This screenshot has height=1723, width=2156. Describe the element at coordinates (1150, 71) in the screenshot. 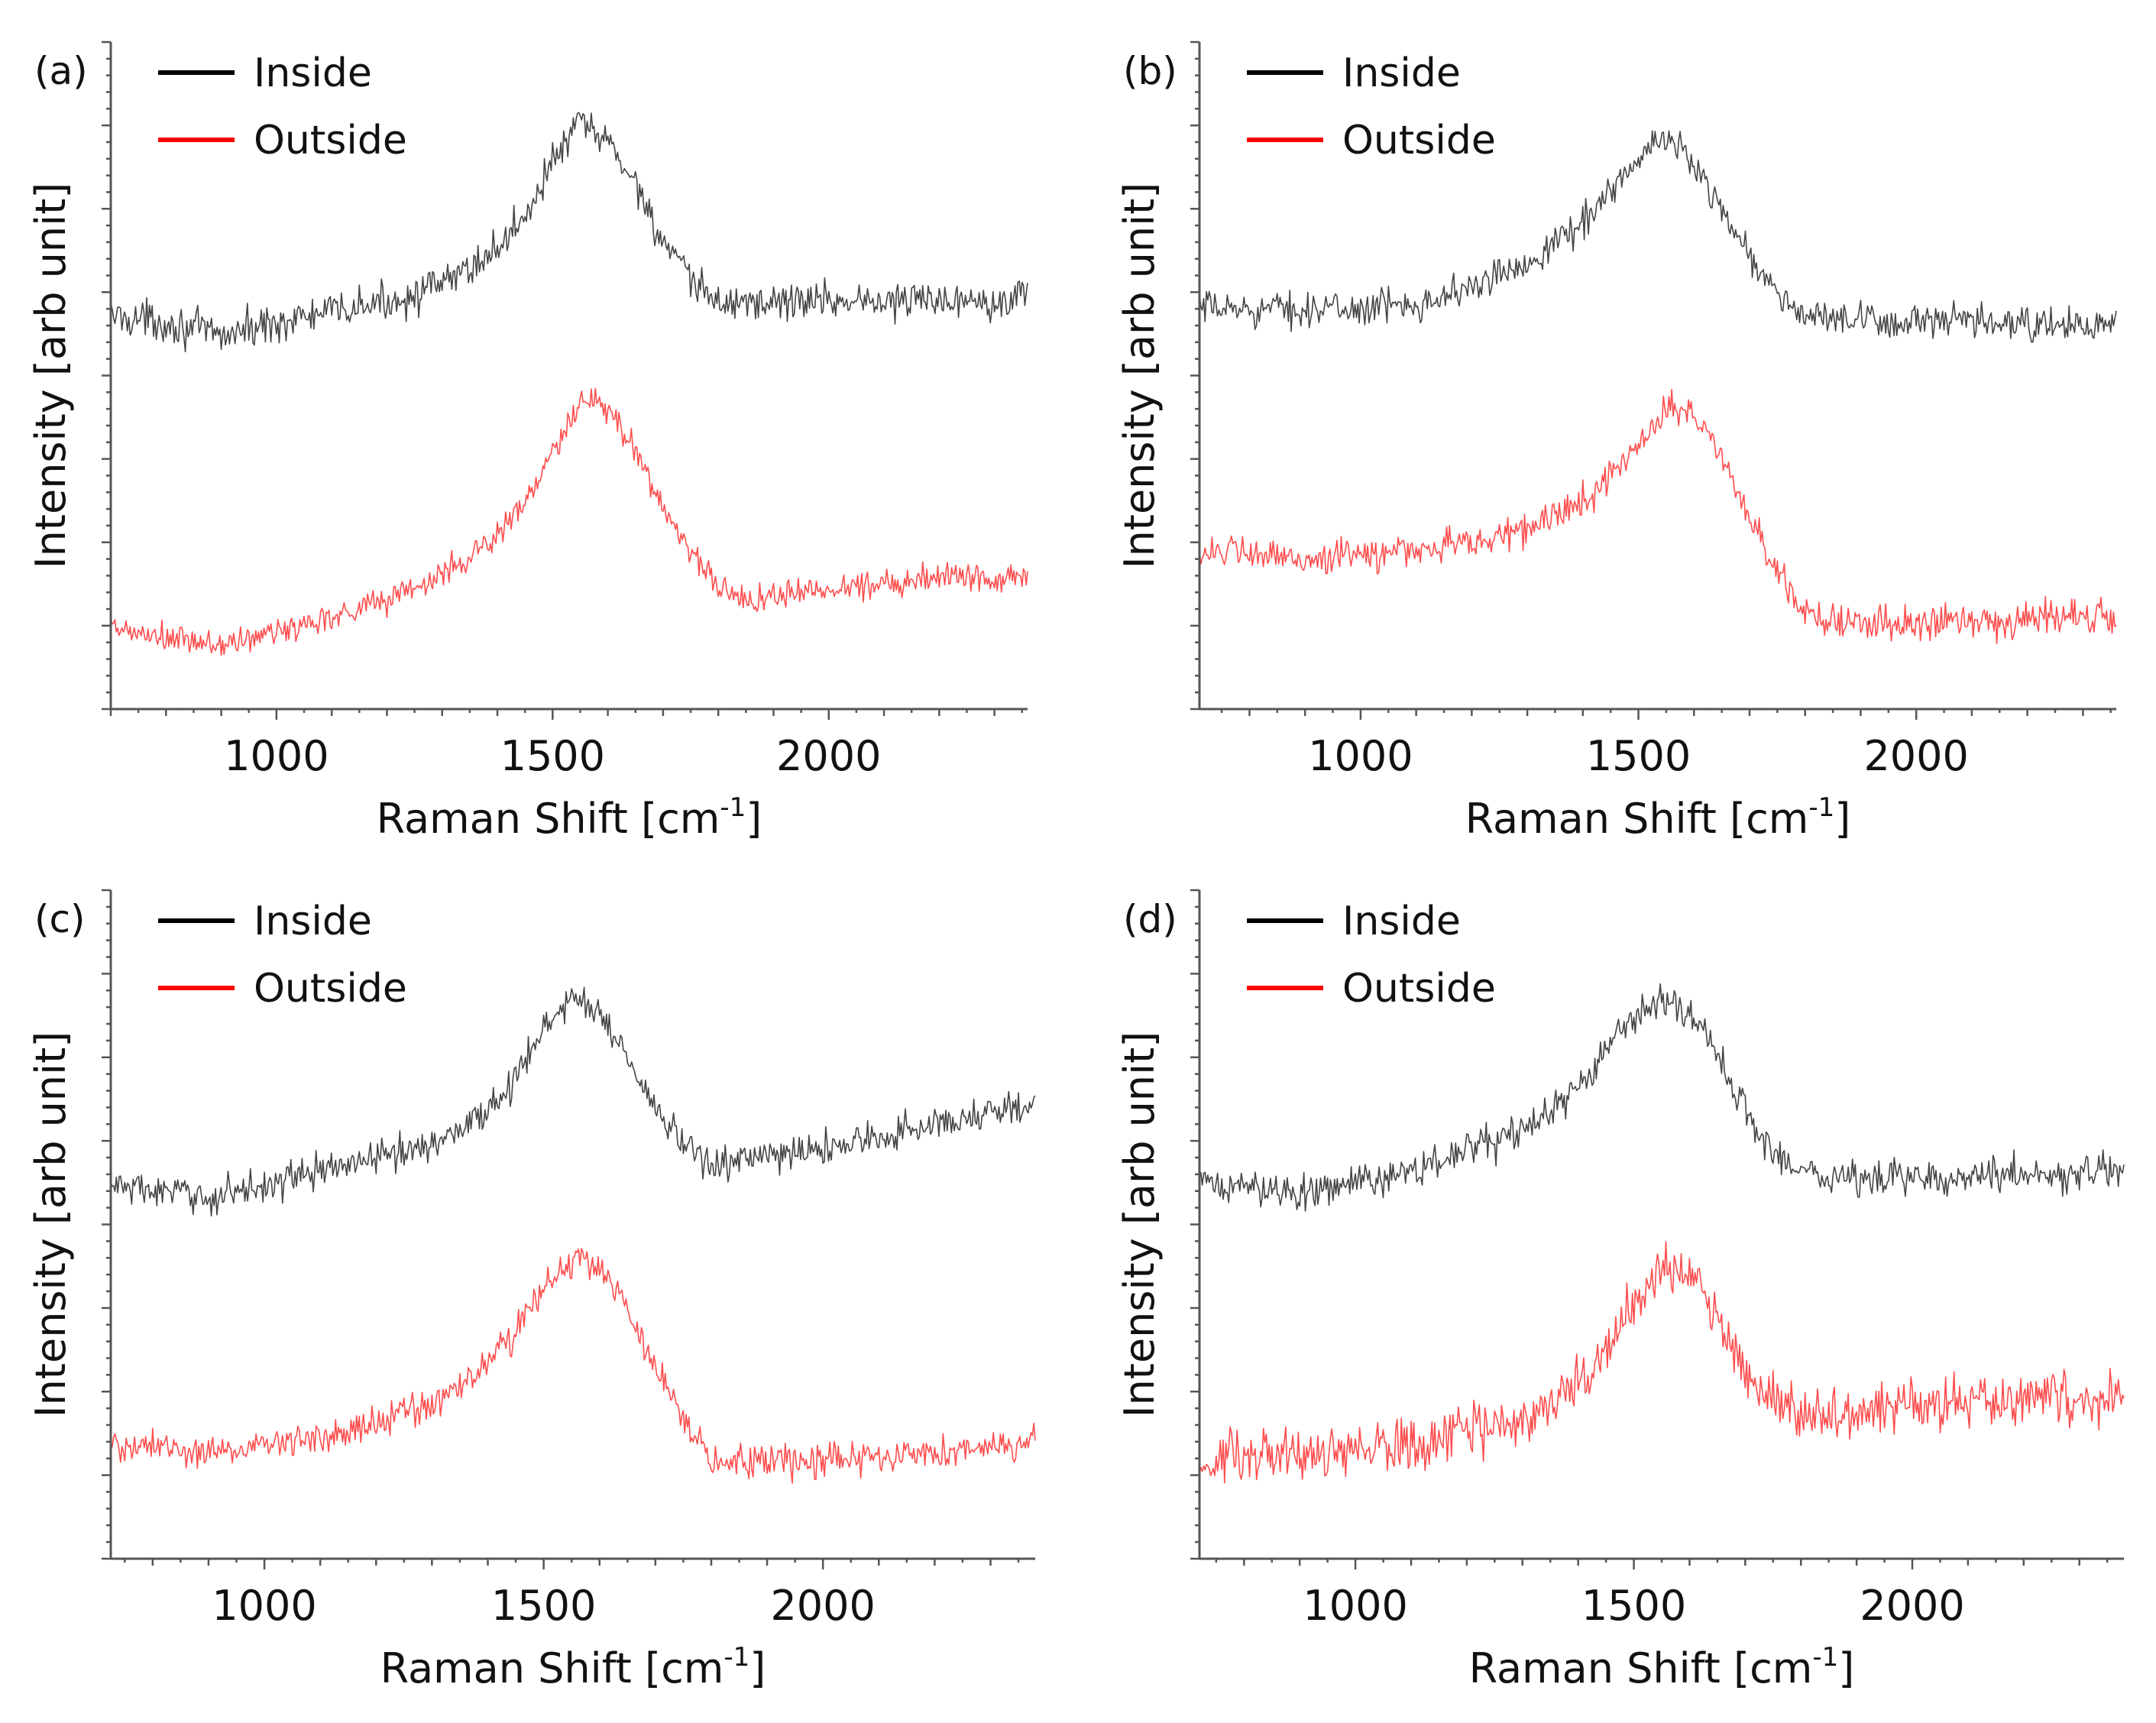

I see `panel-label: (b)` at that location.